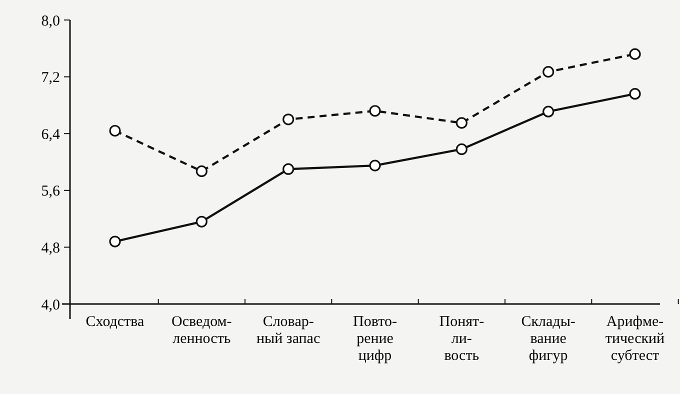 The image size is (680, 394). What do you see at coordinates (115, 322) in the screenshot?
I see `x-tick-label: Сходства` at bounding box center [115, 322].